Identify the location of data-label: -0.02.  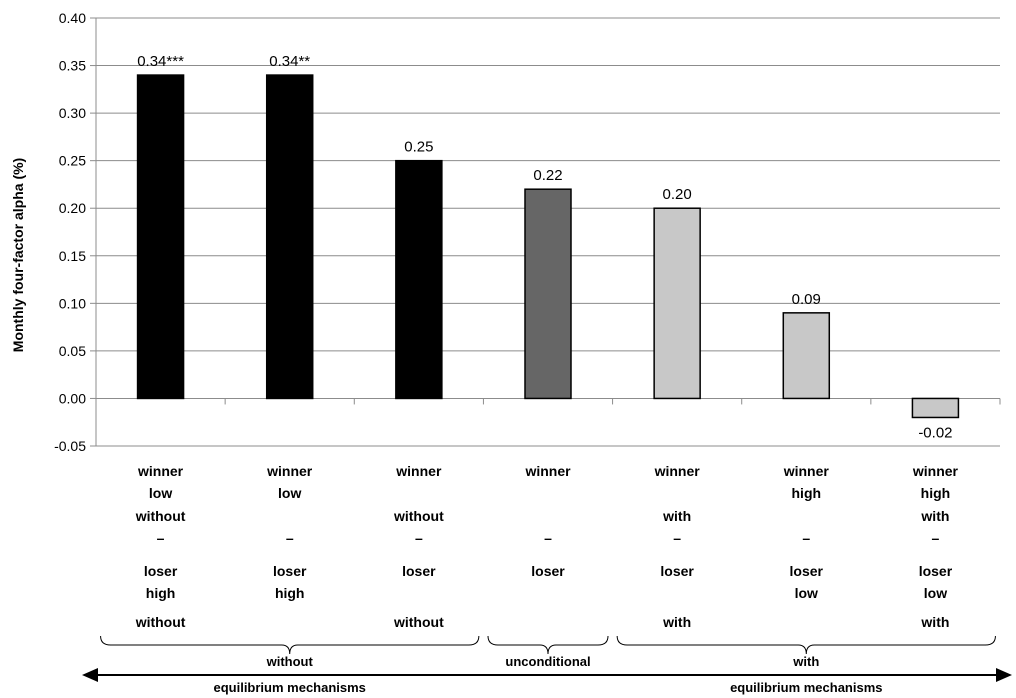
(935, 432).